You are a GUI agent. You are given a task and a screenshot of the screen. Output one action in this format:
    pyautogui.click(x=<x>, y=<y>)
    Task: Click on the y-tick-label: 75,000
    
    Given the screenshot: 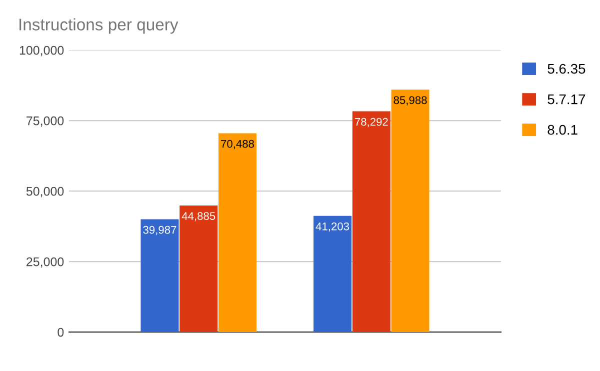 What is the action you would take?
    pyautogui.click(x=45, y=121)
    